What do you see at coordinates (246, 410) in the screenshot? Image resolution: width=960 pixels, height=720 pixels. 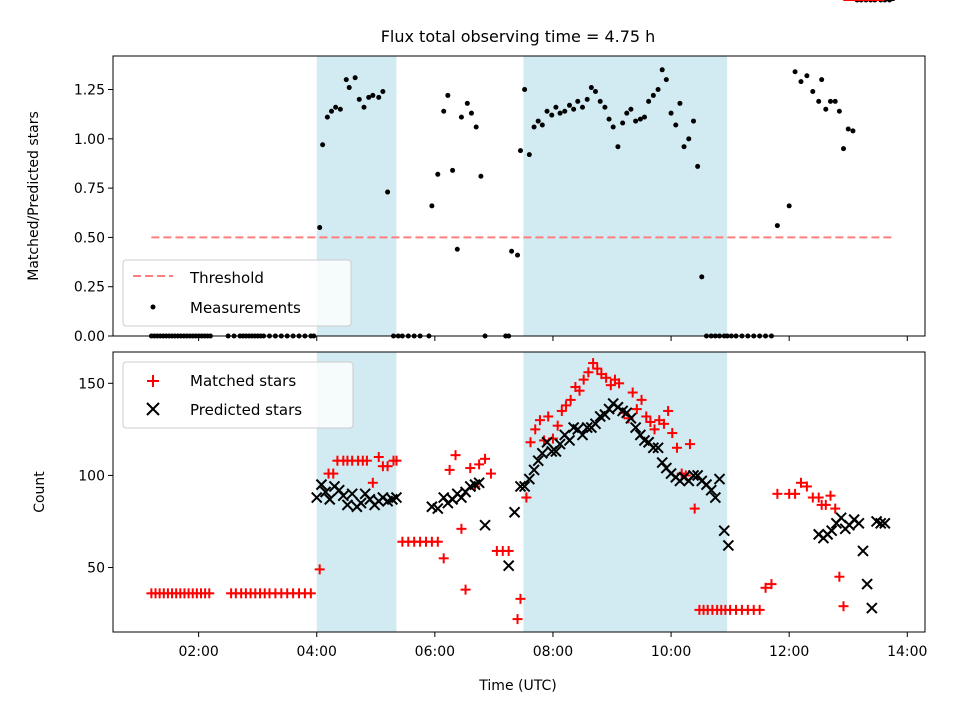 I see `legend-predicted-label: Predicted stars` at bounding box center [246, 410].